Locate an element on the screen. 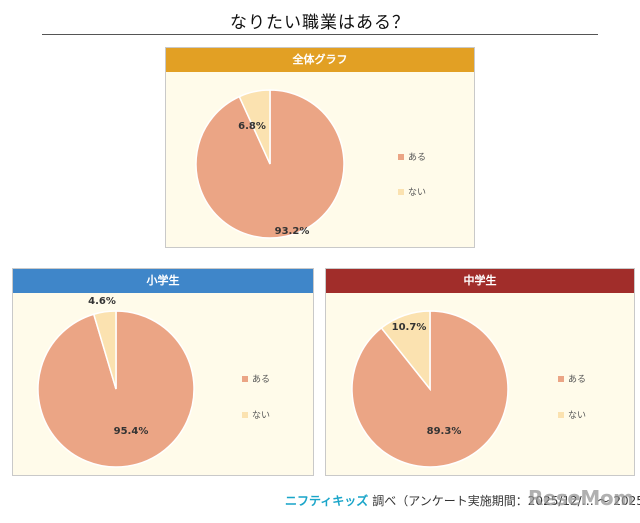 This screenshot has width=640, height=523. panel-header-elementary: 小学生 is located at coordinates (163, 281).